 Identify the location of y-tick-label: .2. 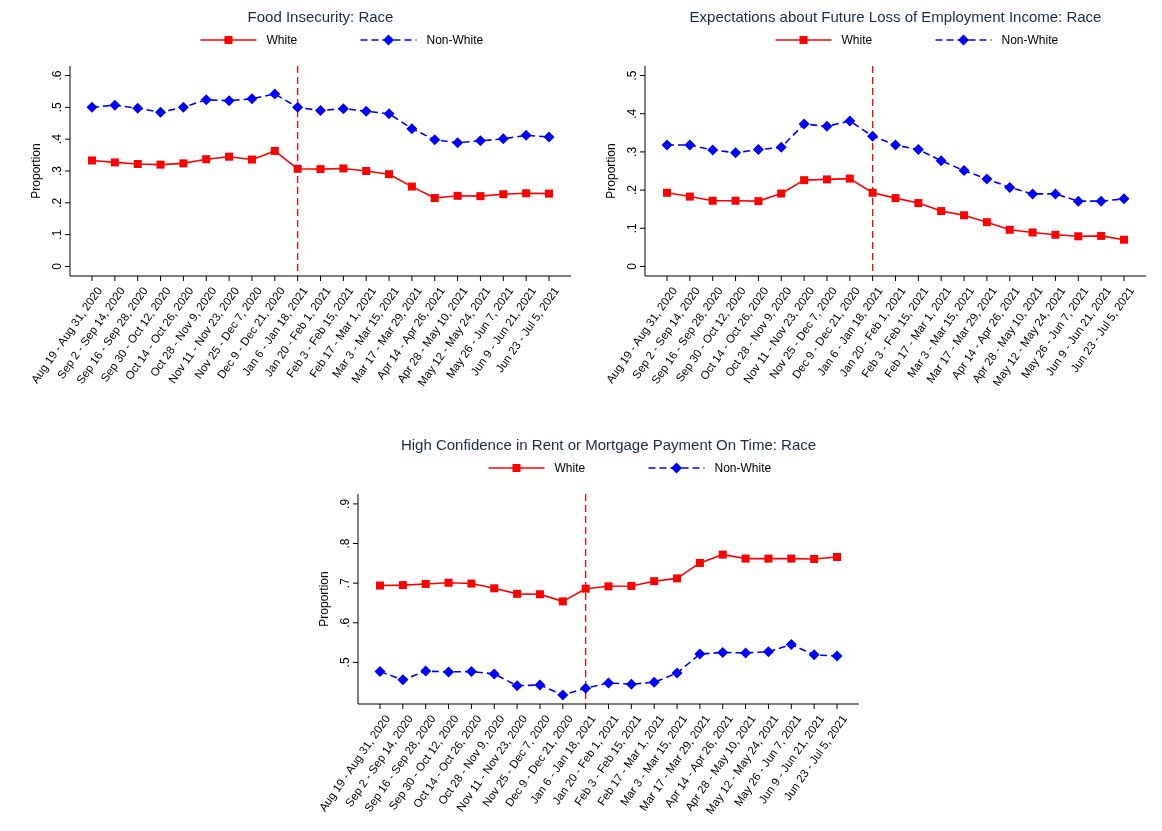
(57, 202).